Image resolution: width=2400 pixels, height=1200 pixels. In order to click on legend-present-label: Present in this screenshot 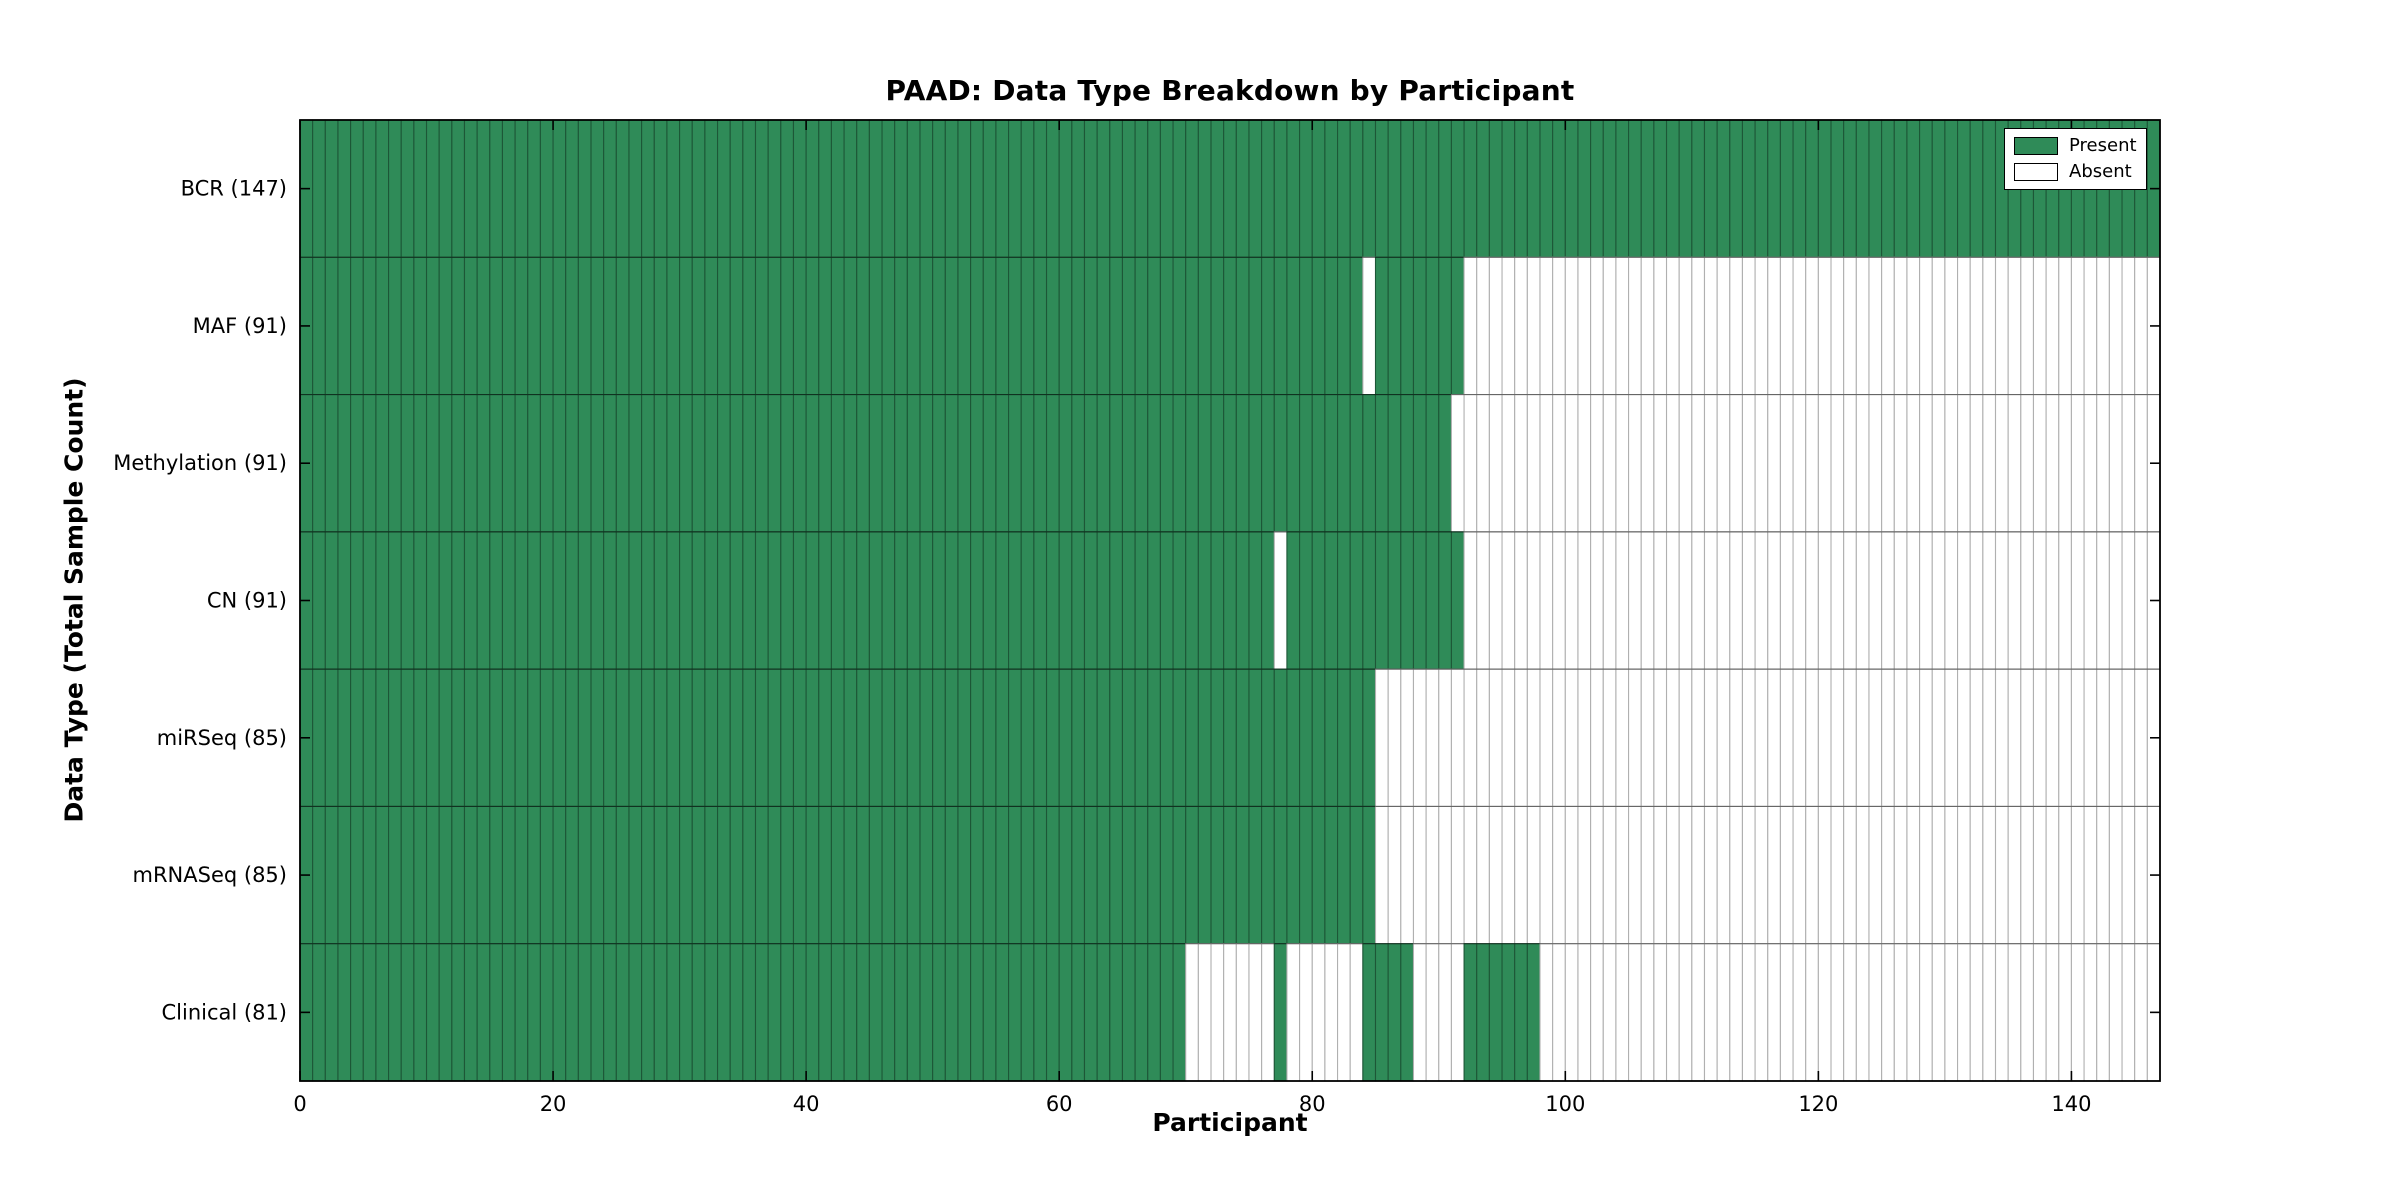, I will do `click(2103, 145)`.